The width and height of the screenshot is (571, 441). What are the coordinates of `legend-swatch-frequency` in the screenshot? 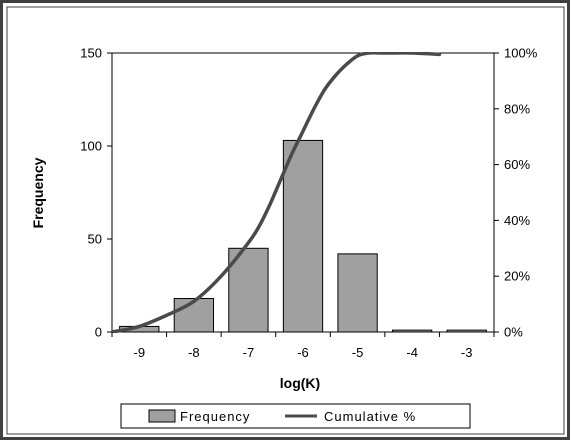 It's located at (162, 416).